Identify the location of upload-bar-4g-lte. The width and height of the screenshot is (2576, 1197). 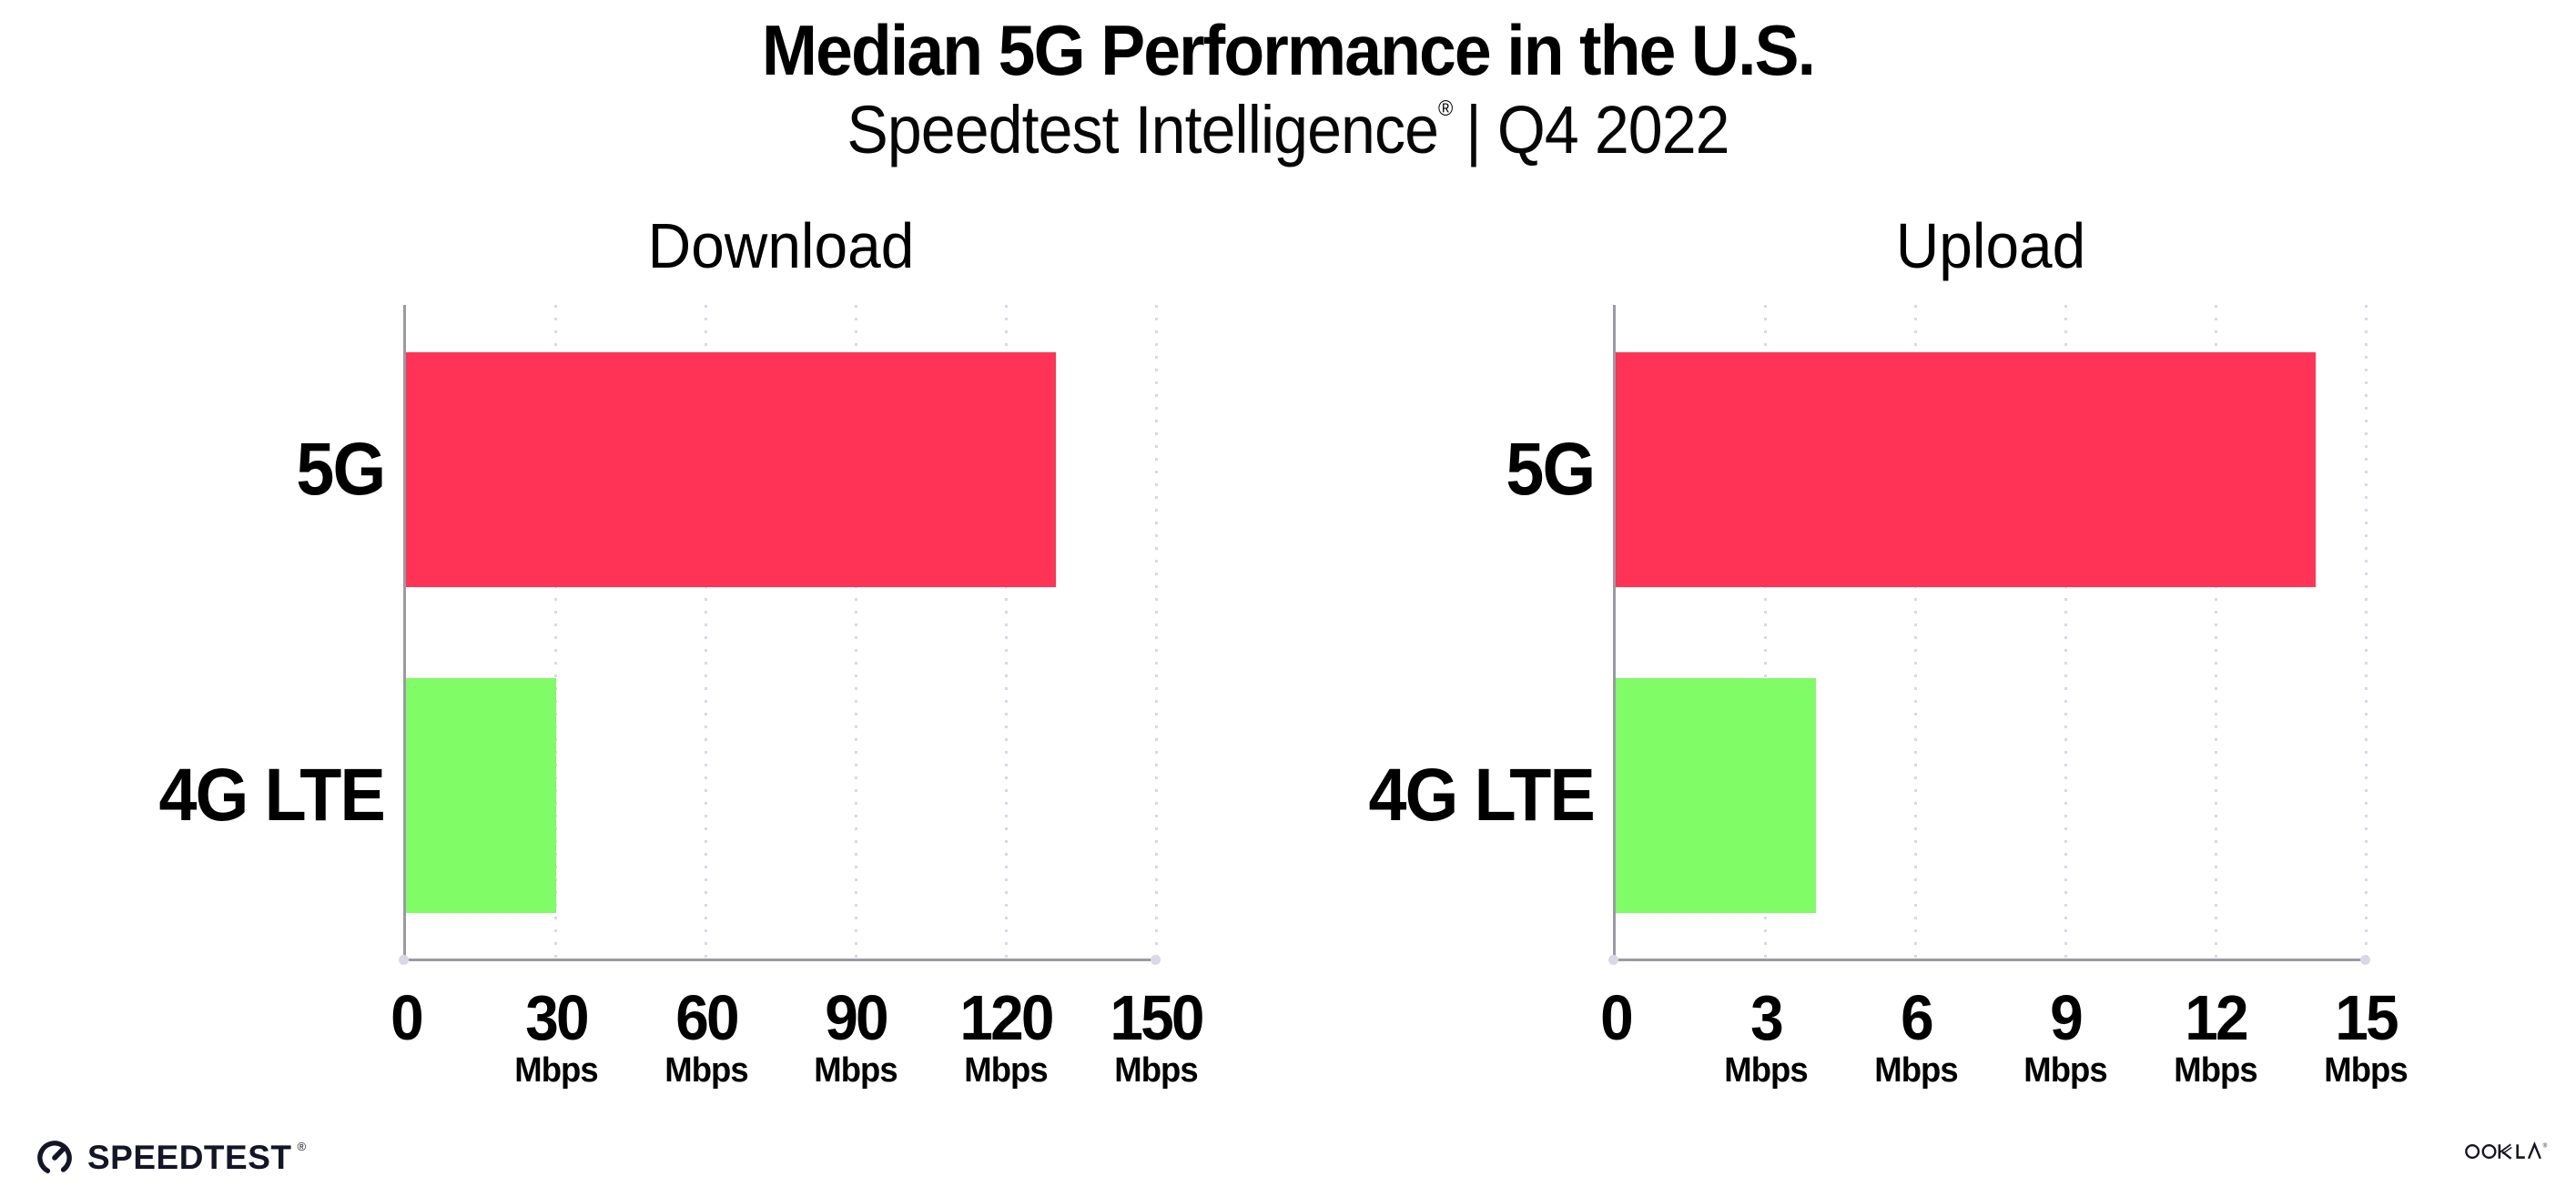
(1716, 796).